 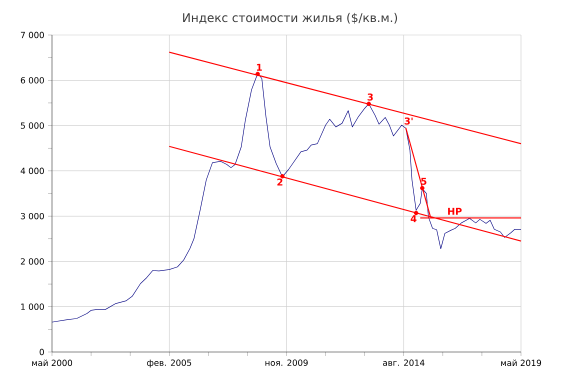 What do you see at coordinates (290, 18) in the screenshot?
I see `chart-title: Индекс стоимости жилья ($/кв.м.)` at bounding box center [290, 18].